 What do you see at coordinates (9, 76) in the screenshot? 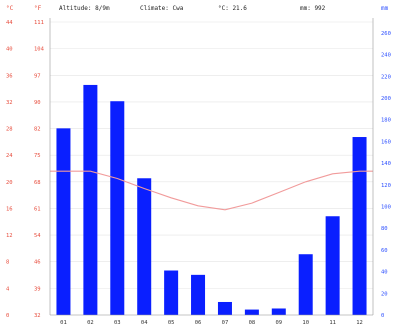
I see `tick-c-36: 36` at bounding box center [9, 76].